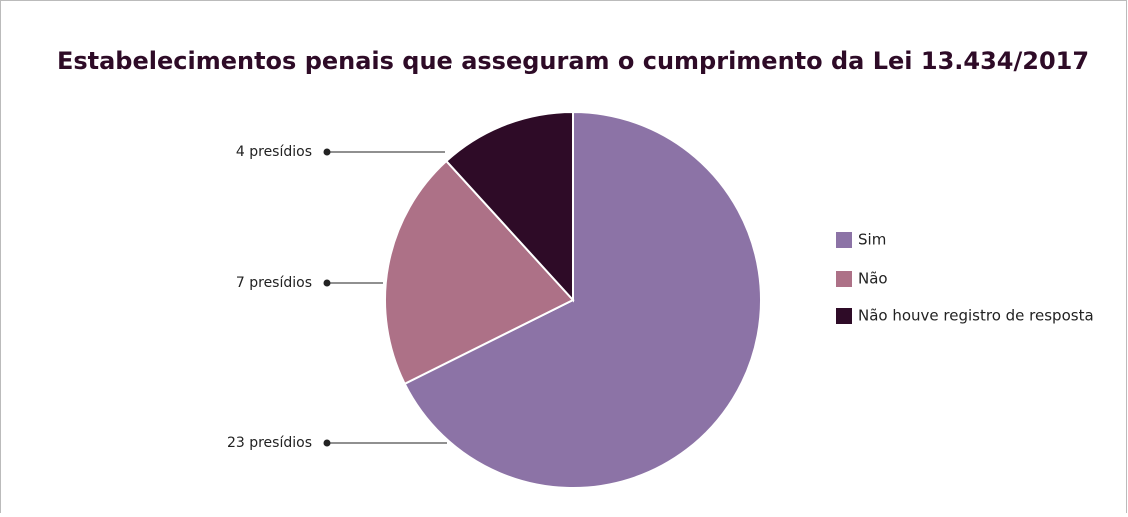 The height and width of the screenshot is (517, 1128). Describe the element at coordinates (976, 316) in the screenshot. I see `legend-label: Não houve registro de resposta` at that location.